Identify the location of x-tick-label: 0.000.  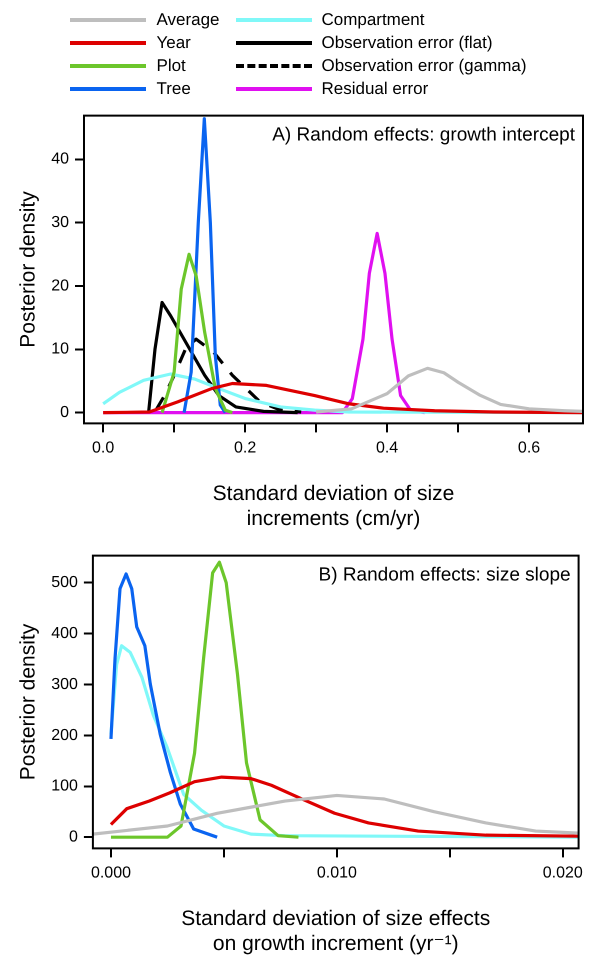
(111, 873).